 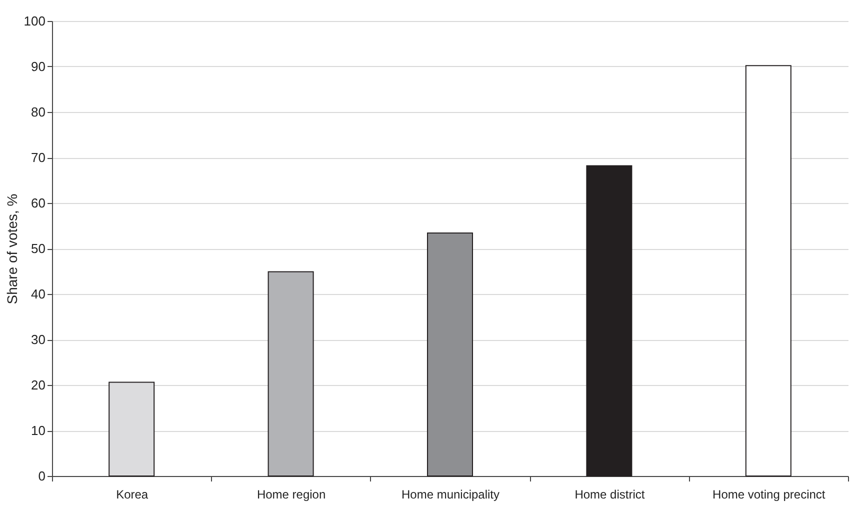 I want to click on x-tick-label: Home municipality, so click(x=450, y=495).